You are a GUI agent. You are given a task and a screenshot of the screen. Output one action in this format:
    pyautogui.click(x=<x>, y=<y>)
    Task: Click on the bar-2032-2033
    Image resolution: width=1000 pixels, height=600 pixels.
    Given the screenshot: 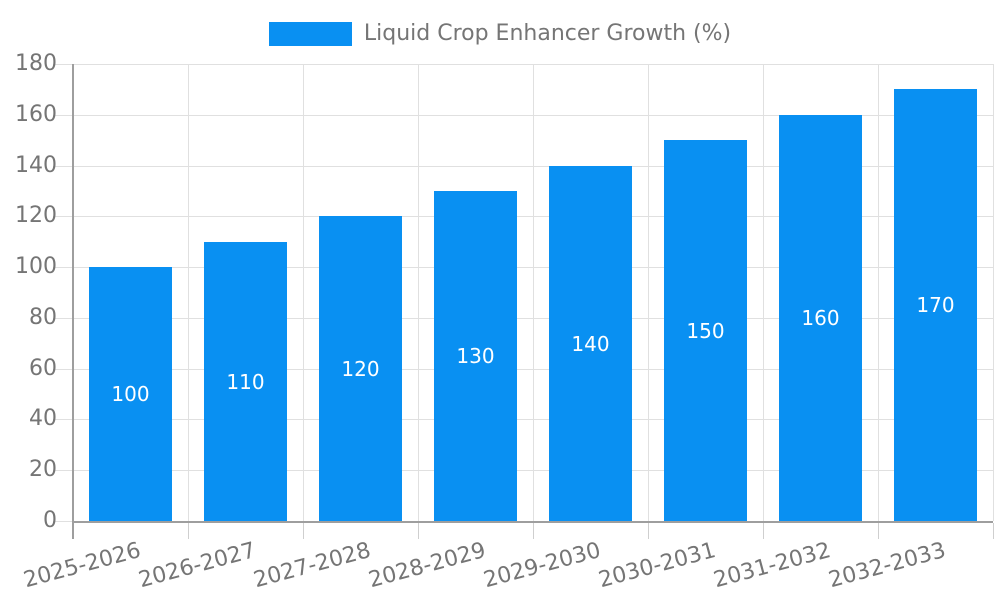 What is the action you would take?
    pyautogui.click(x=935, y=305)
    